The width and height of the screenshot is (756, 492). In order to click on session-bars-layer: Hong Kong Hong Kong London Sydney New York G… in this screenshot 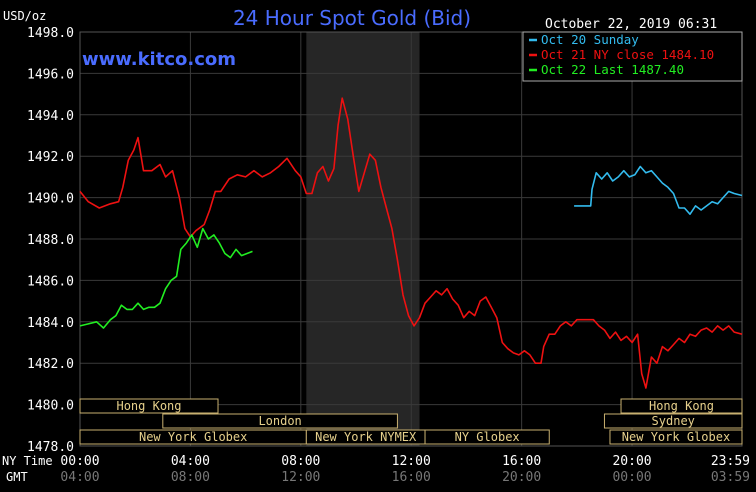, I will do `click(411, 421)`.